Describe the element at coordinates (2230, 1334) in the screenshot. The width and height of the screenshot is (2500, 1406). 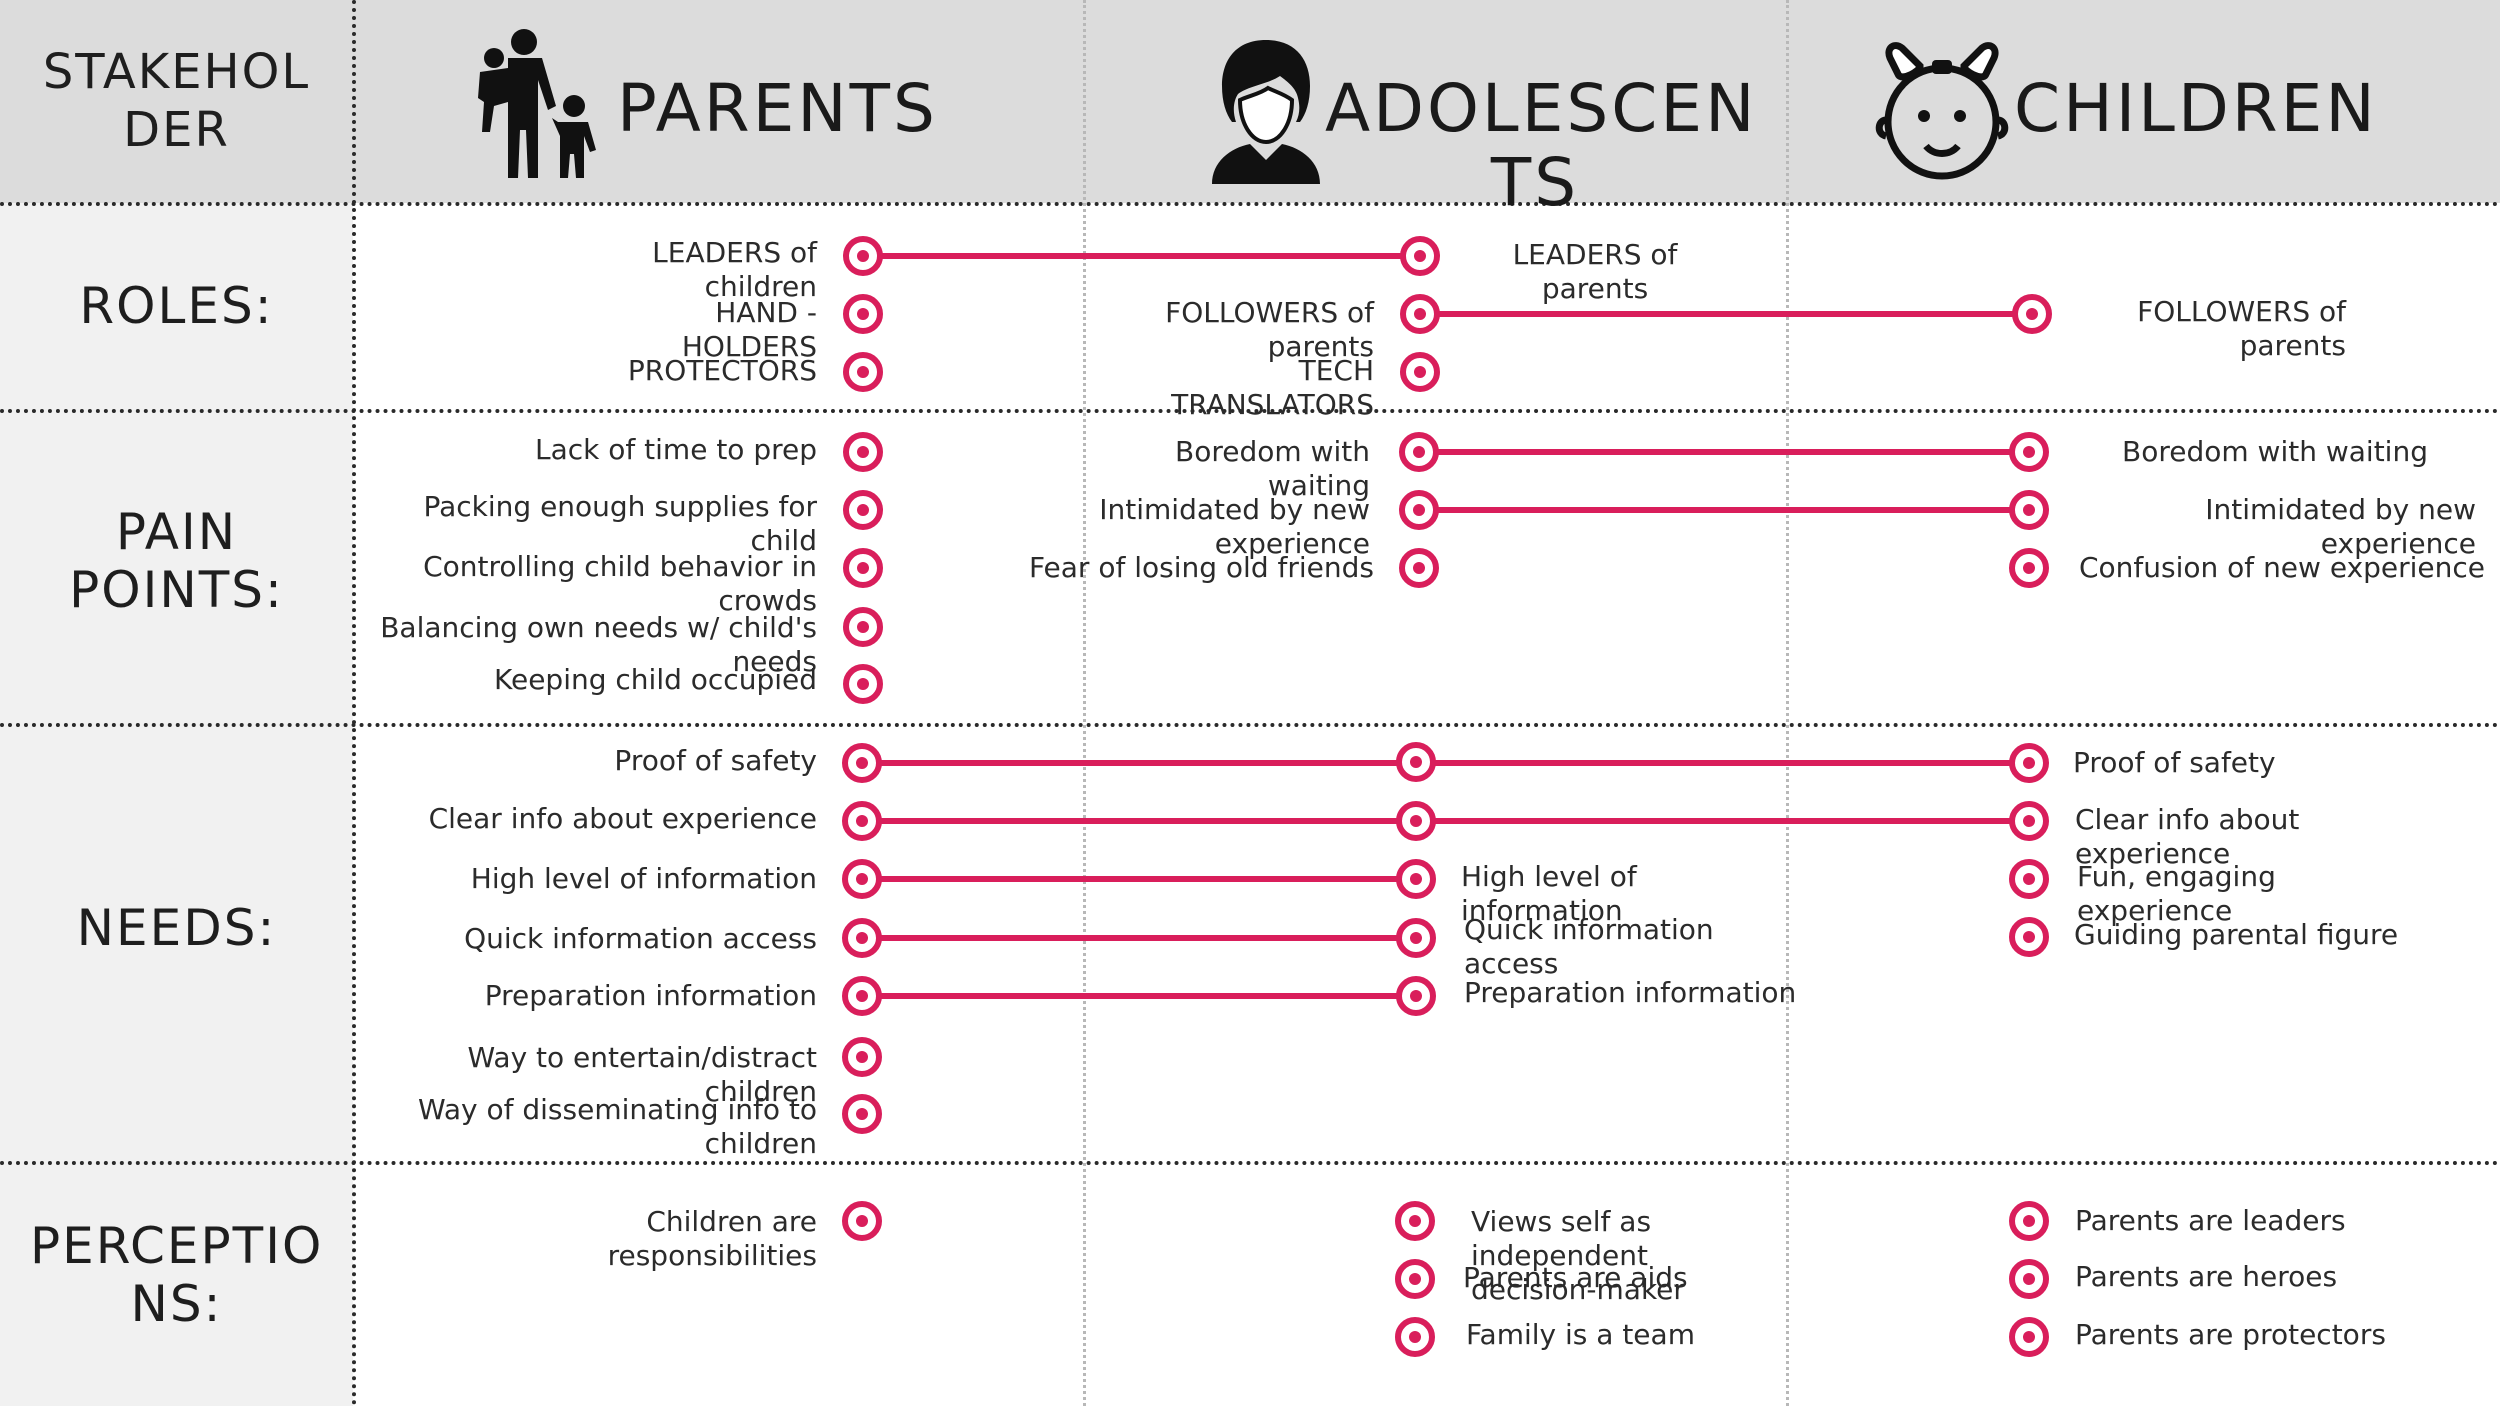
I see `perception-label: Parents are protectors` at that location.